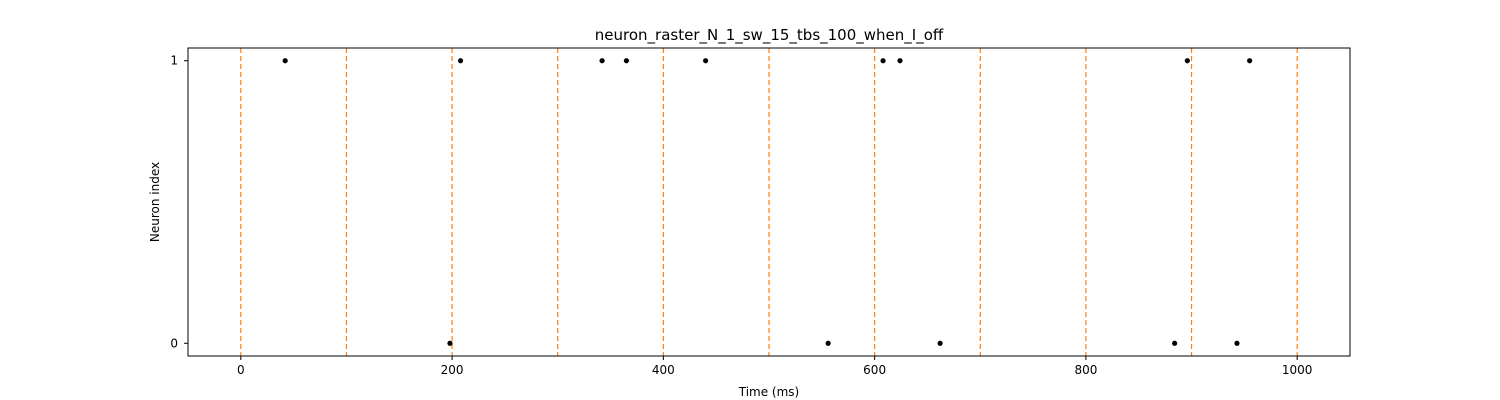  What do you see at coordinates (174, 343) in the screenshot?
I see `y-tick-label: 0` at bounding box center [174, 343].